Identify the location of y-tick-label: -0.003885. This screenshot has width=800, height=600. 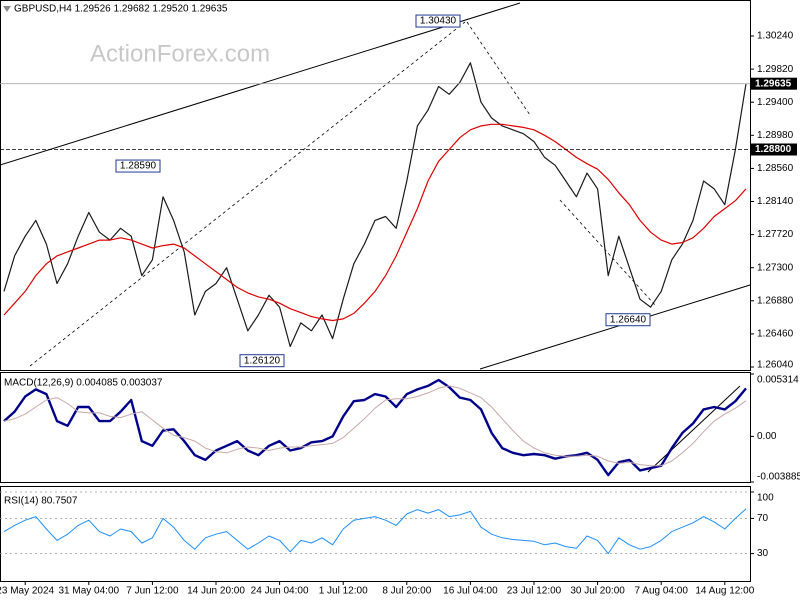
(778, 477).